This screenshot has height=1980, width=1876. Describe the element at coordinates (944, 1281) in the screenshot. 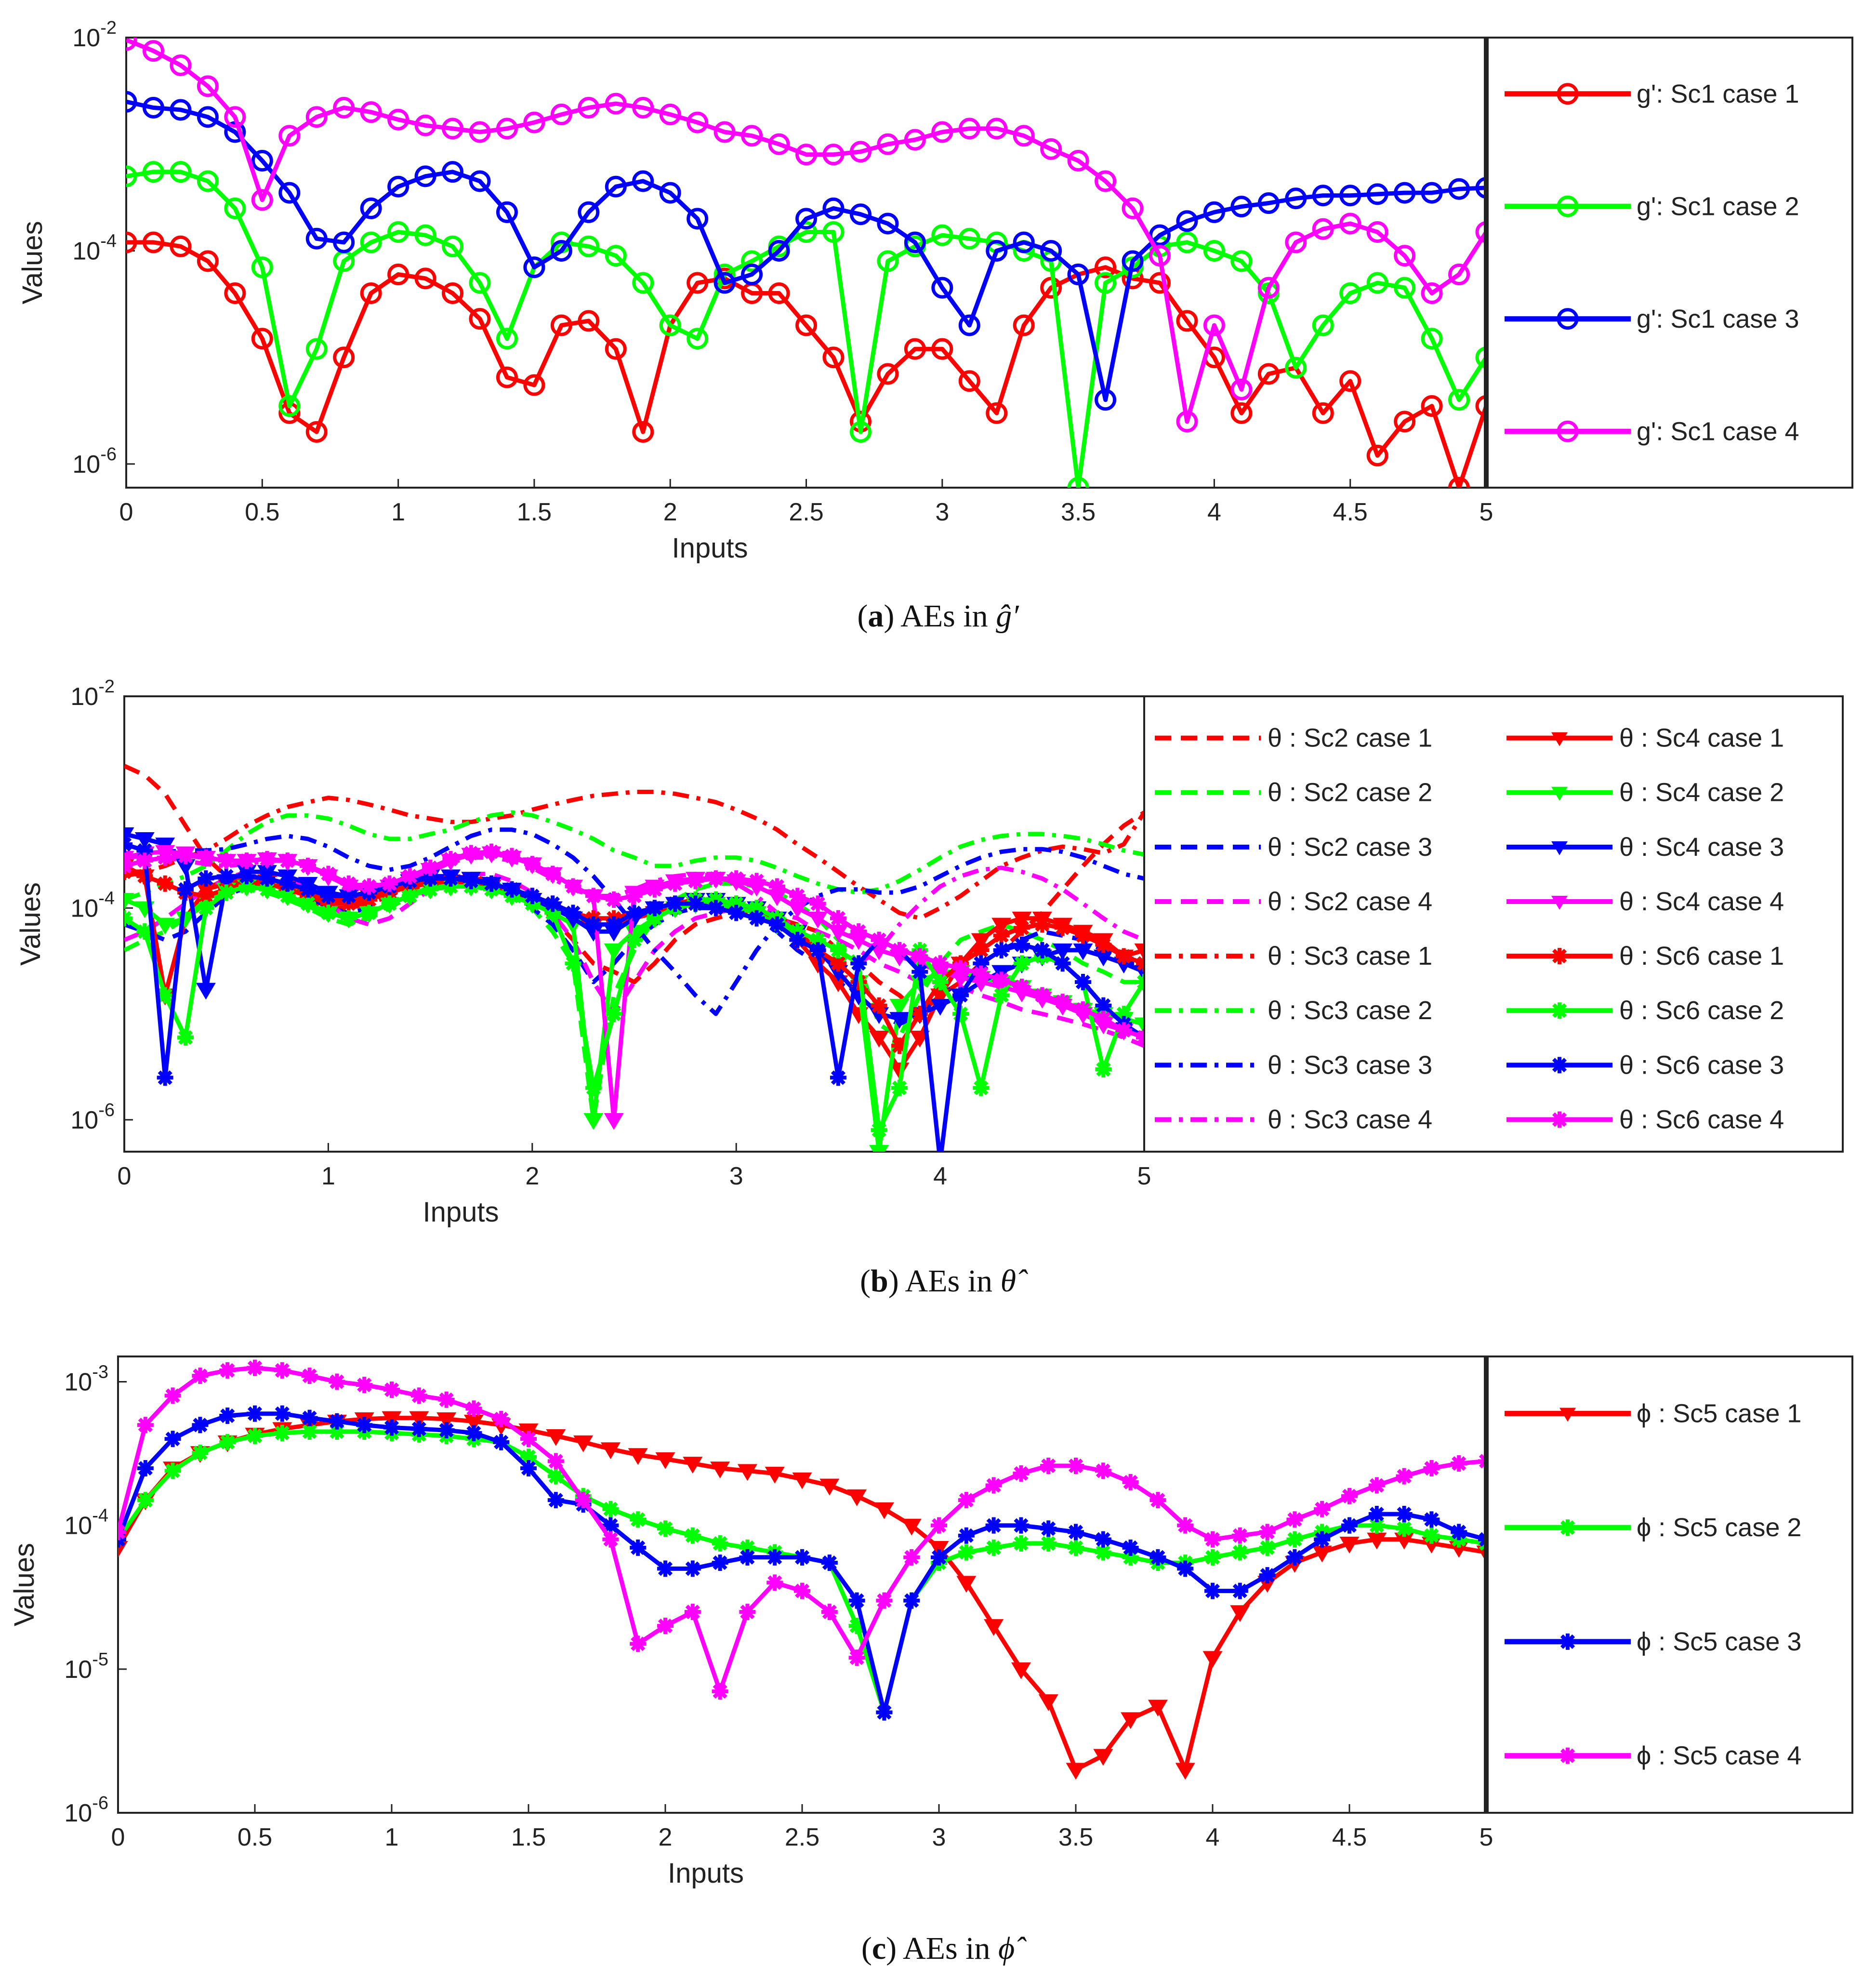

I see `caption-b: (b) AEs in θ̂` at that location.